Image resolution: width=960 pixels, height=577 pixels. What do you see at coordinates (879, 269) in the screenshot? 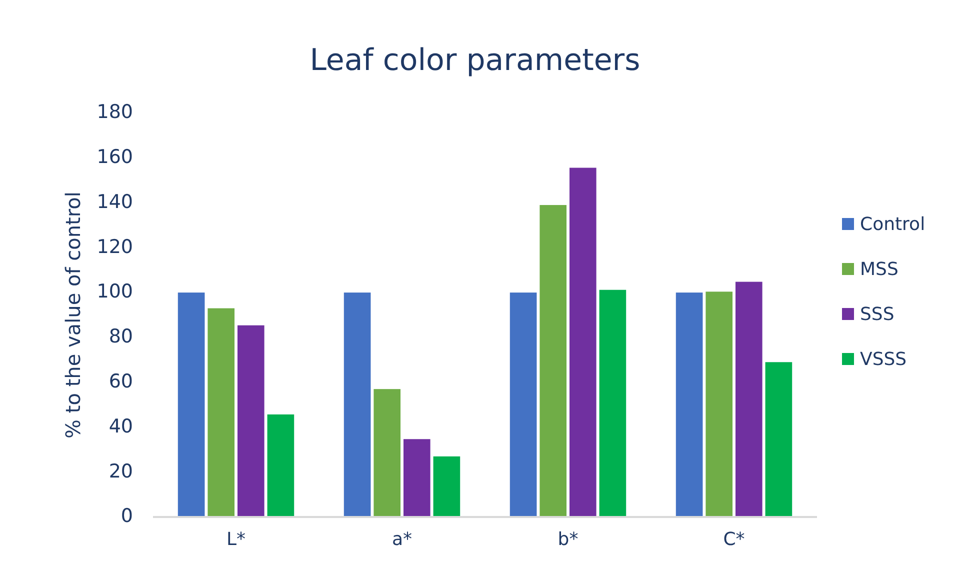
I see `legend-label: MSS` at bounding box center [879, 269].